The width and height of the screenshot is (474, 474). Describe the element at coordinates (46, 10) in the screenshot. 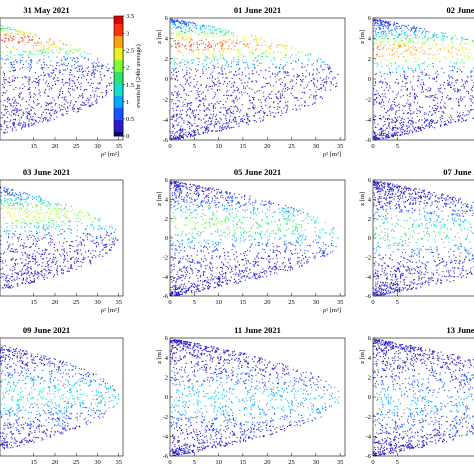

I see `panel-title: 31 May 2021` at that location.